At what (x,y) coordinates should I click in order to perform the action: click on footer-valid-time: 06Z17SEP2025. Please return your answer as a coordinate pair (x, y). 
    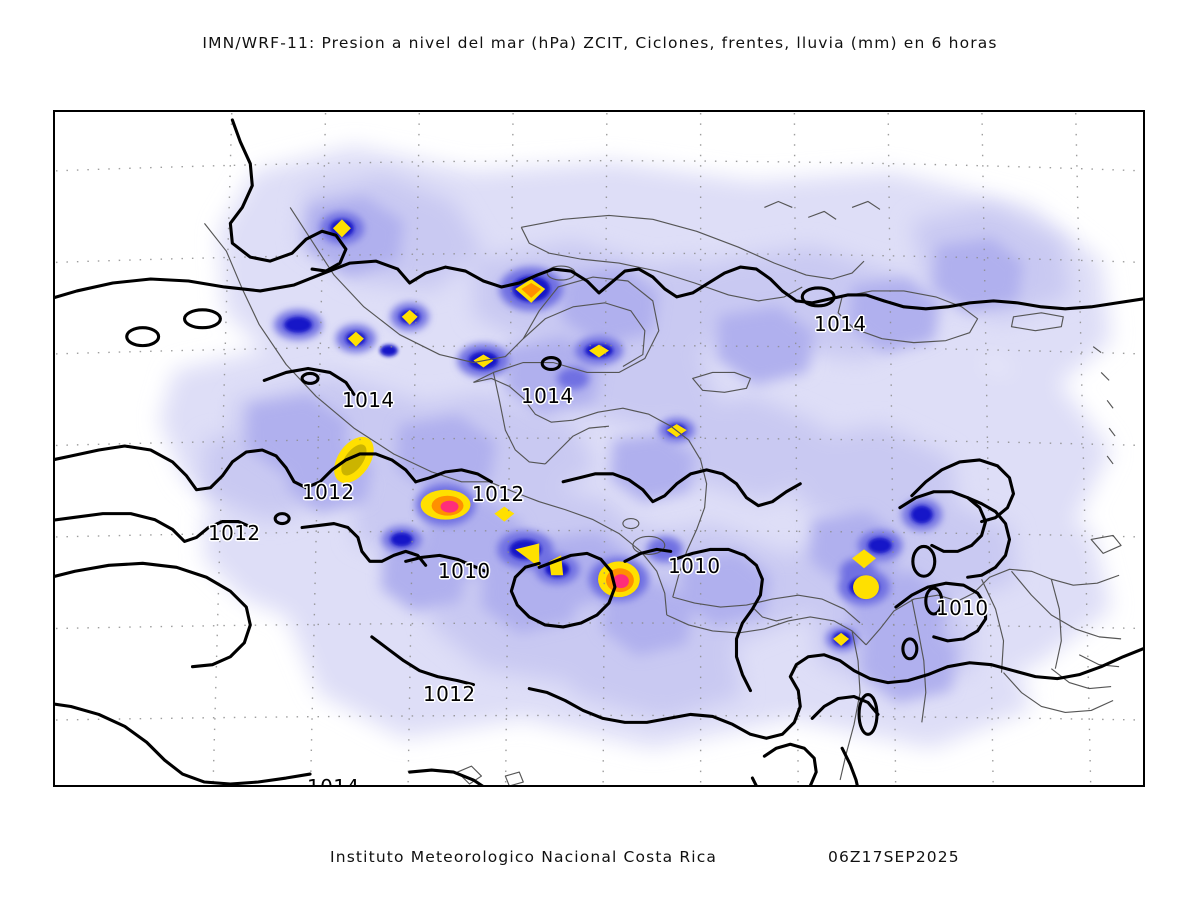
    Looking at the image, I should click on (894, 857).